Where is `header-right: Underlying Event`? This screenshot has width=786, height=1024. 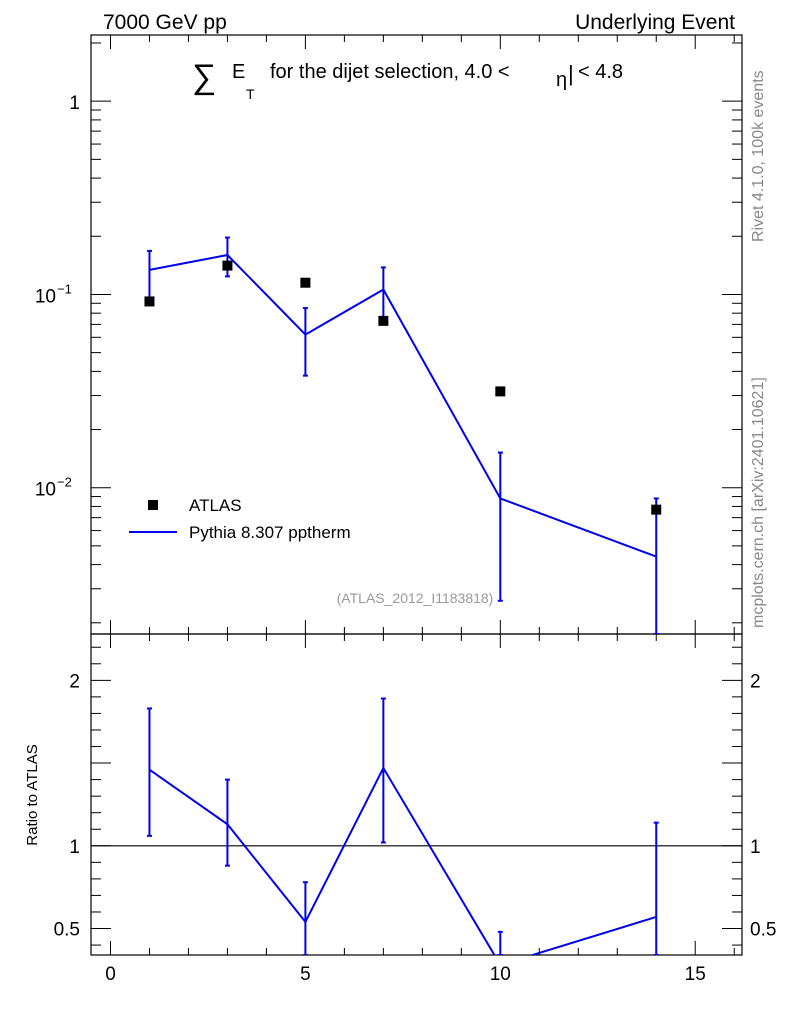
header-right: Underlying Event is located at coordinates (655, 22).